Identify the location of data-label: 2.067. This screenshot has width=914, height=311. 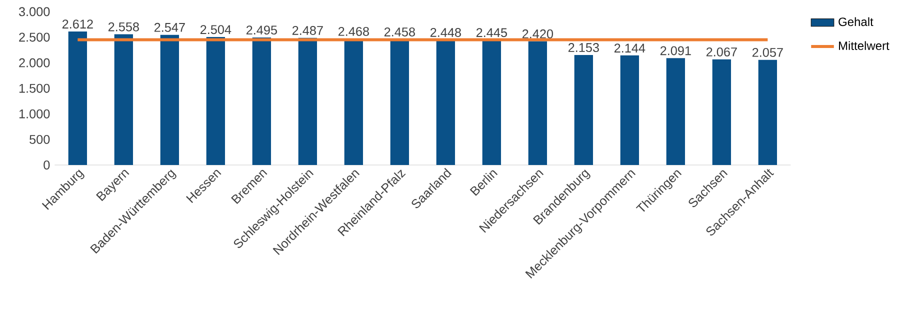
(721, 51).